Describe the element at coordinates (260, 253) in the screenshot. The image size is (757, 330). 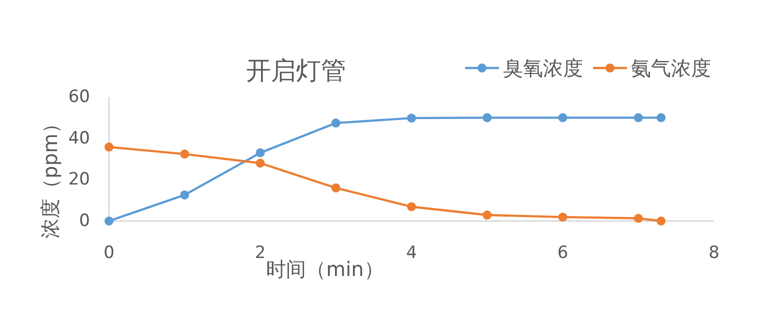
I see `x-tick-label: 2` at that location.